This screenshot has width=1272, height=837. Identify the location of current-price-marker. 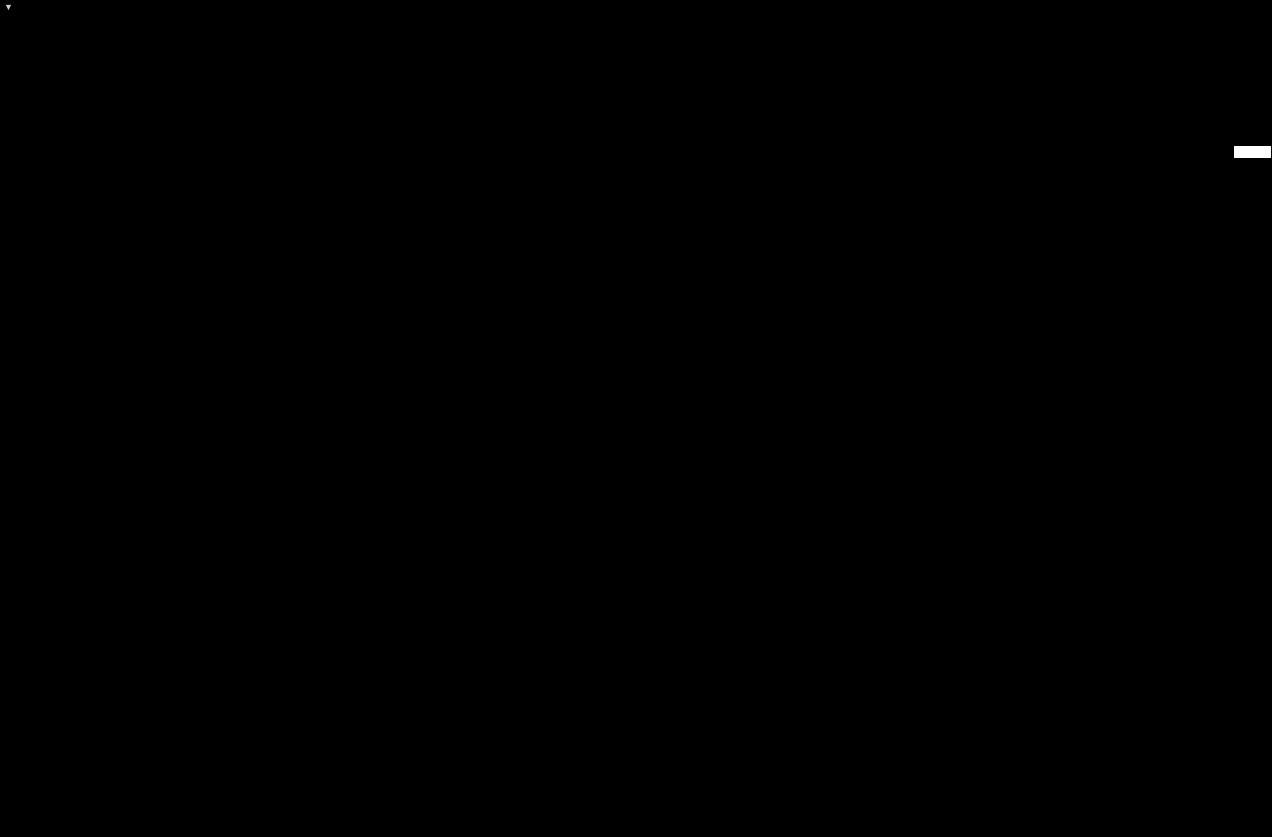
(1252, 152).